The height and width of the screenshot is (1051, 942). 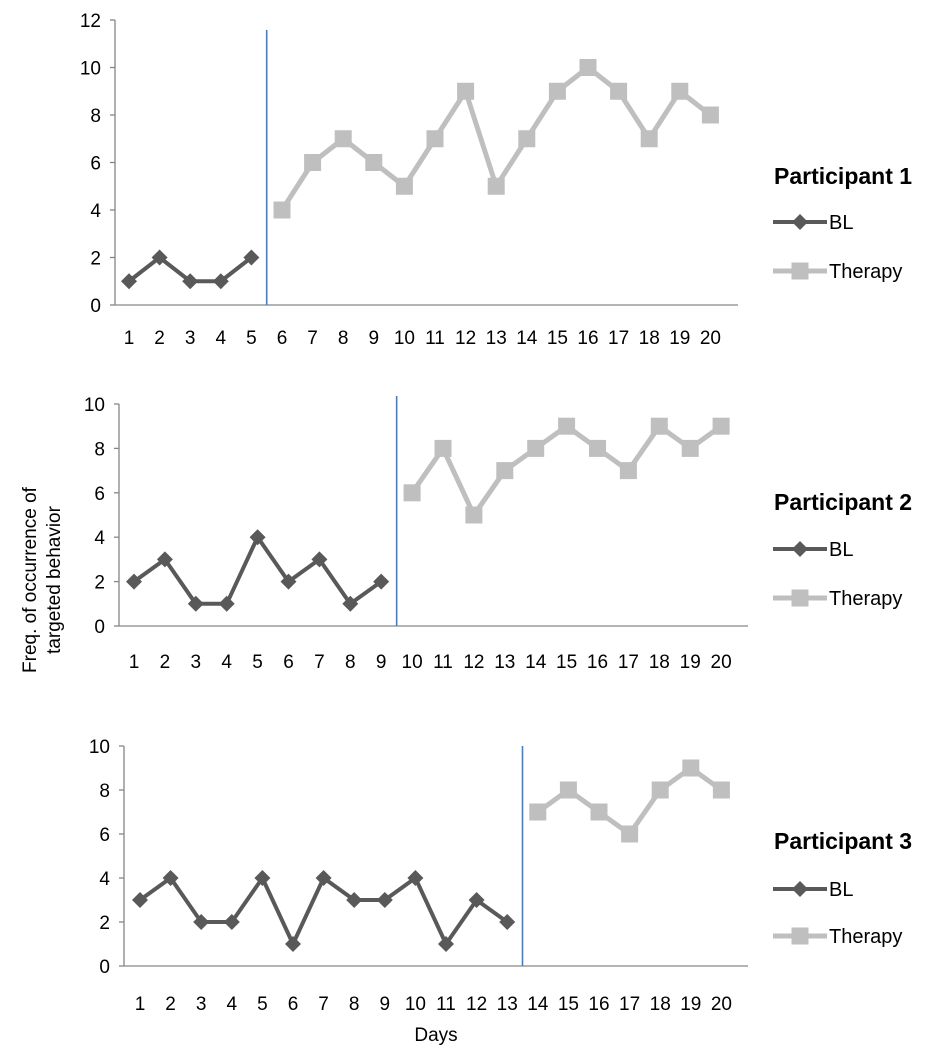 I want to click on x-tick-label: 1, so click(x=129, y=338).